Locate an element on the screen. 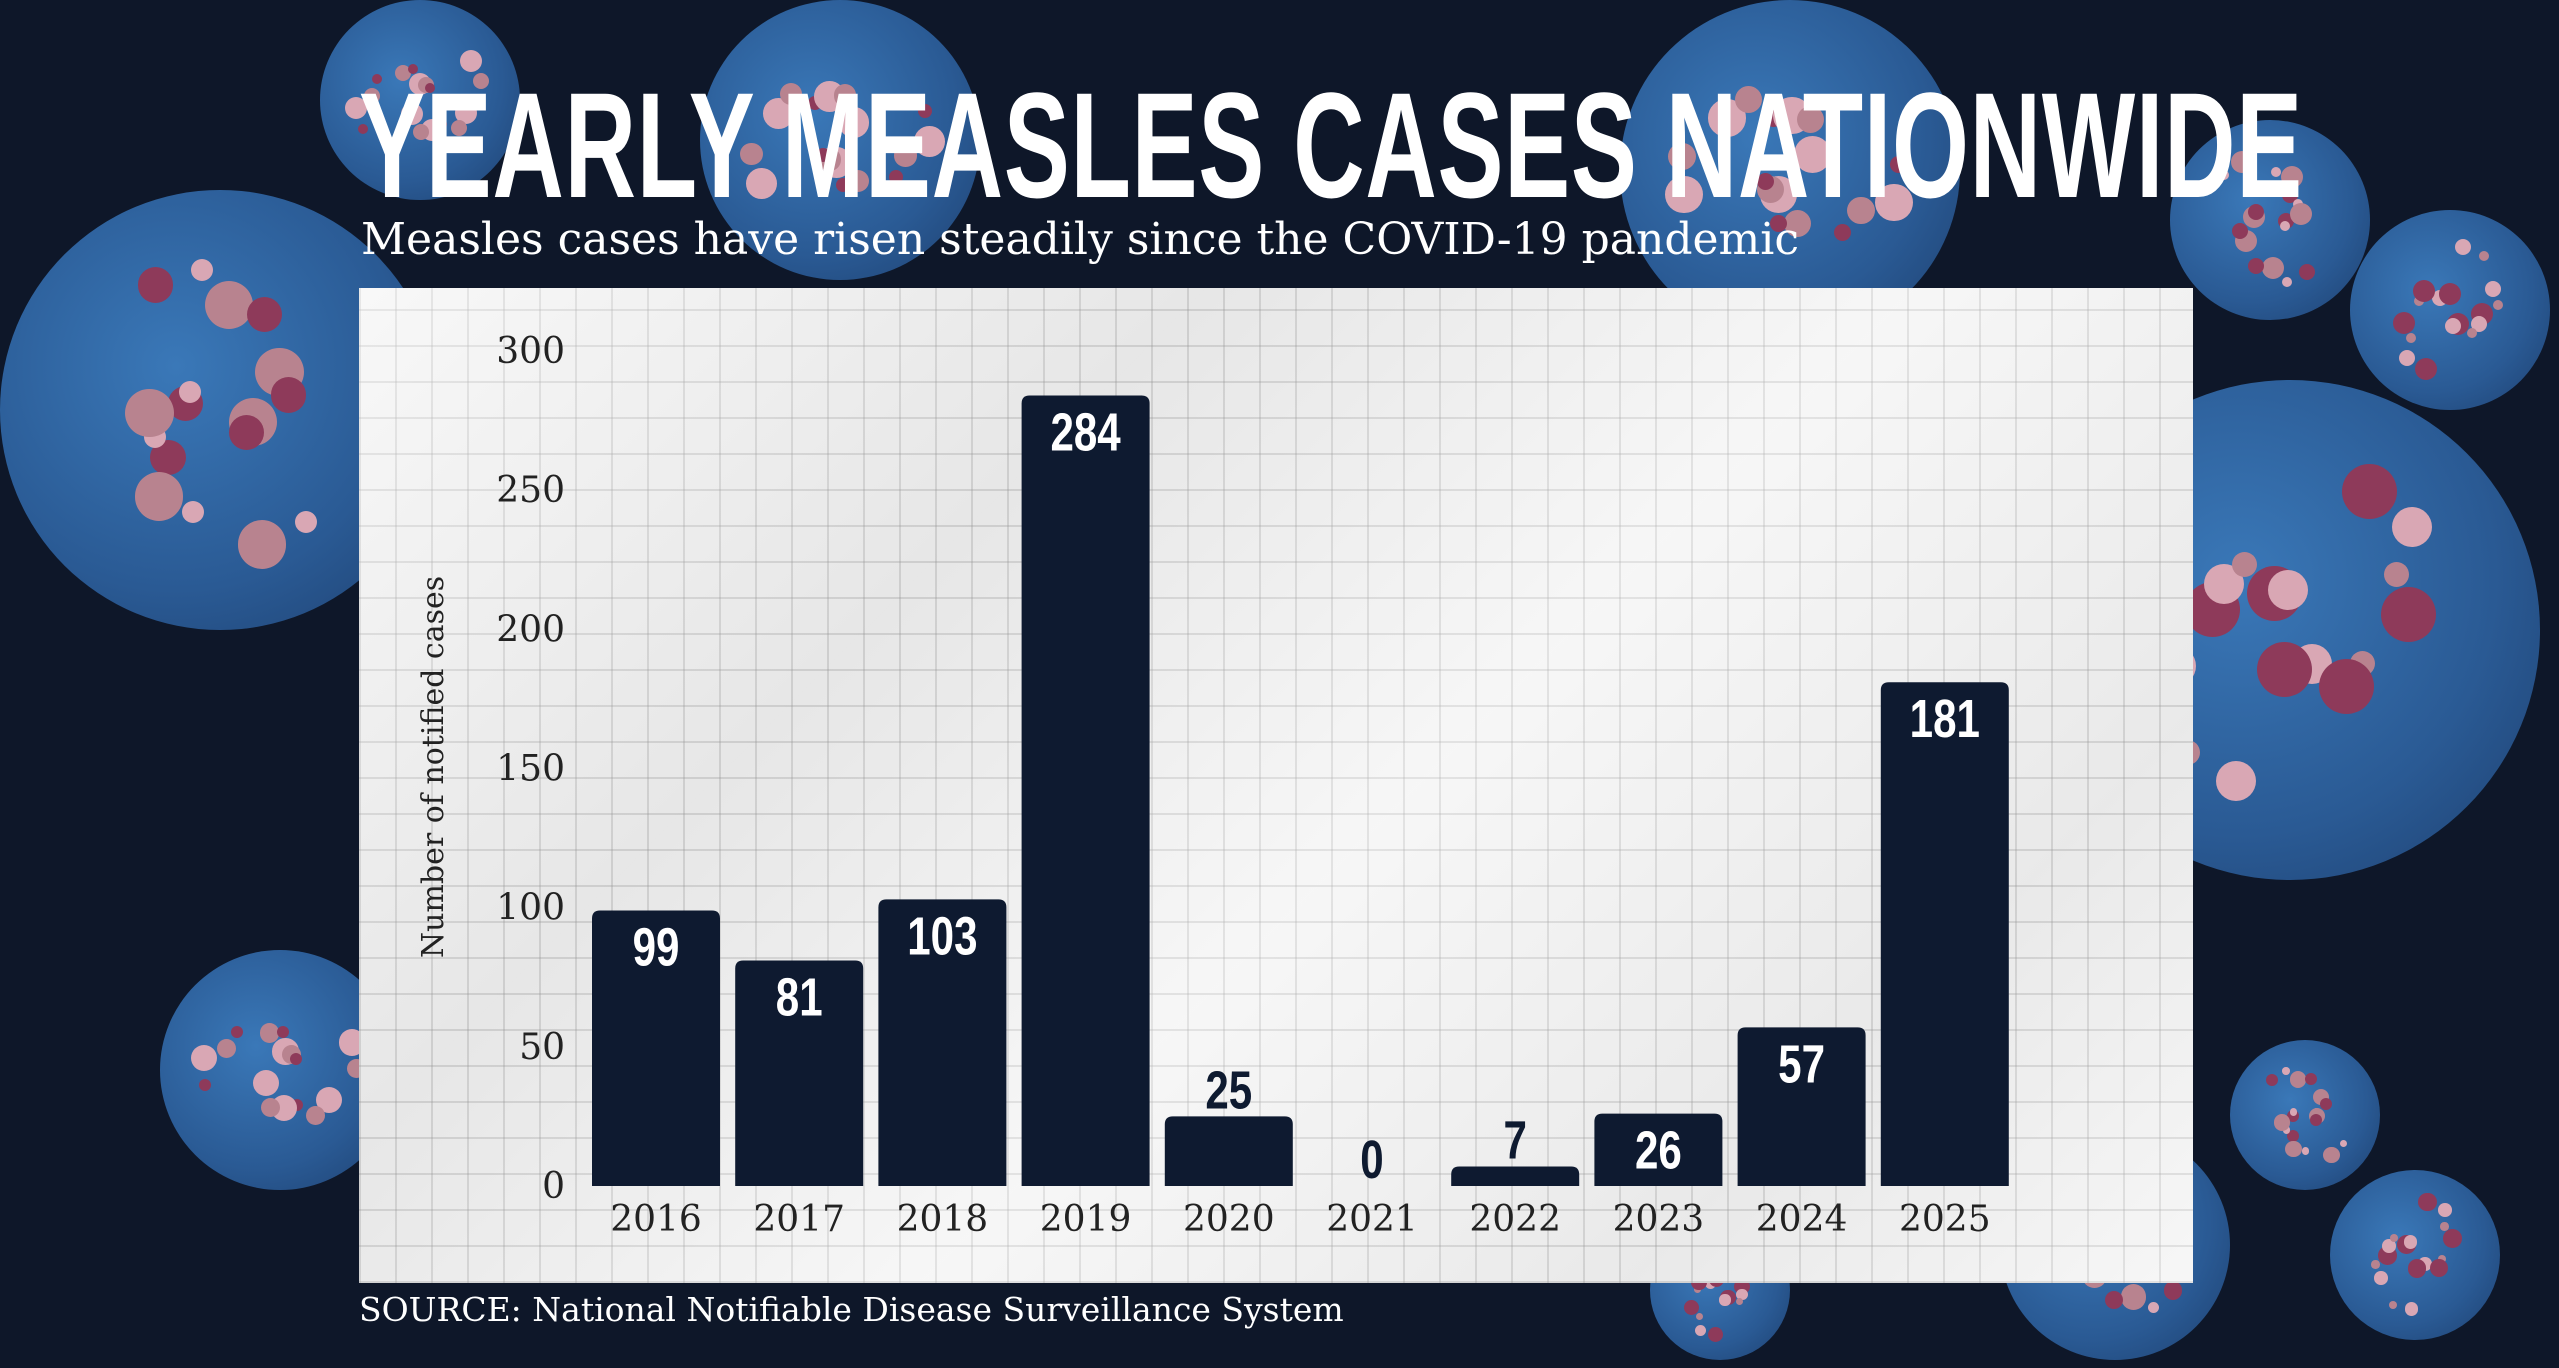 This screenshot has height=1368, width=2559. bar-2017 is located at coordinates (799, 1073).